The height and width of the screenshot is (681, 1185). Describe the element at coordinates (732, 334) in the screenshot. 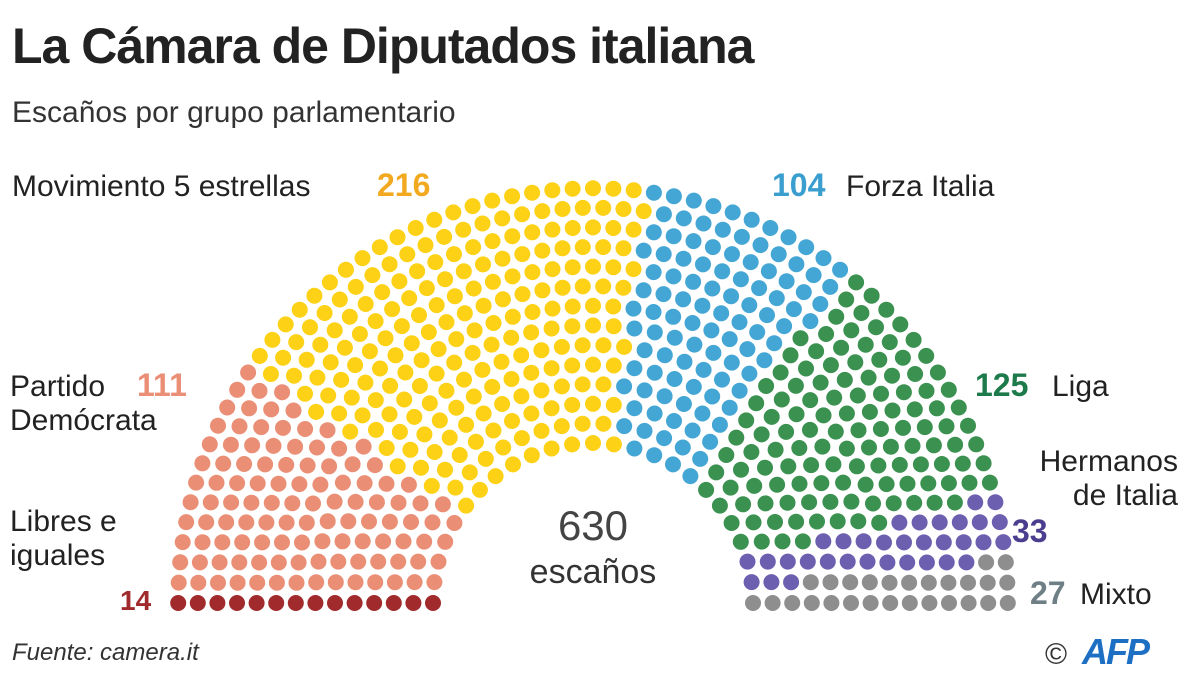

I see `seat-group` at that location.